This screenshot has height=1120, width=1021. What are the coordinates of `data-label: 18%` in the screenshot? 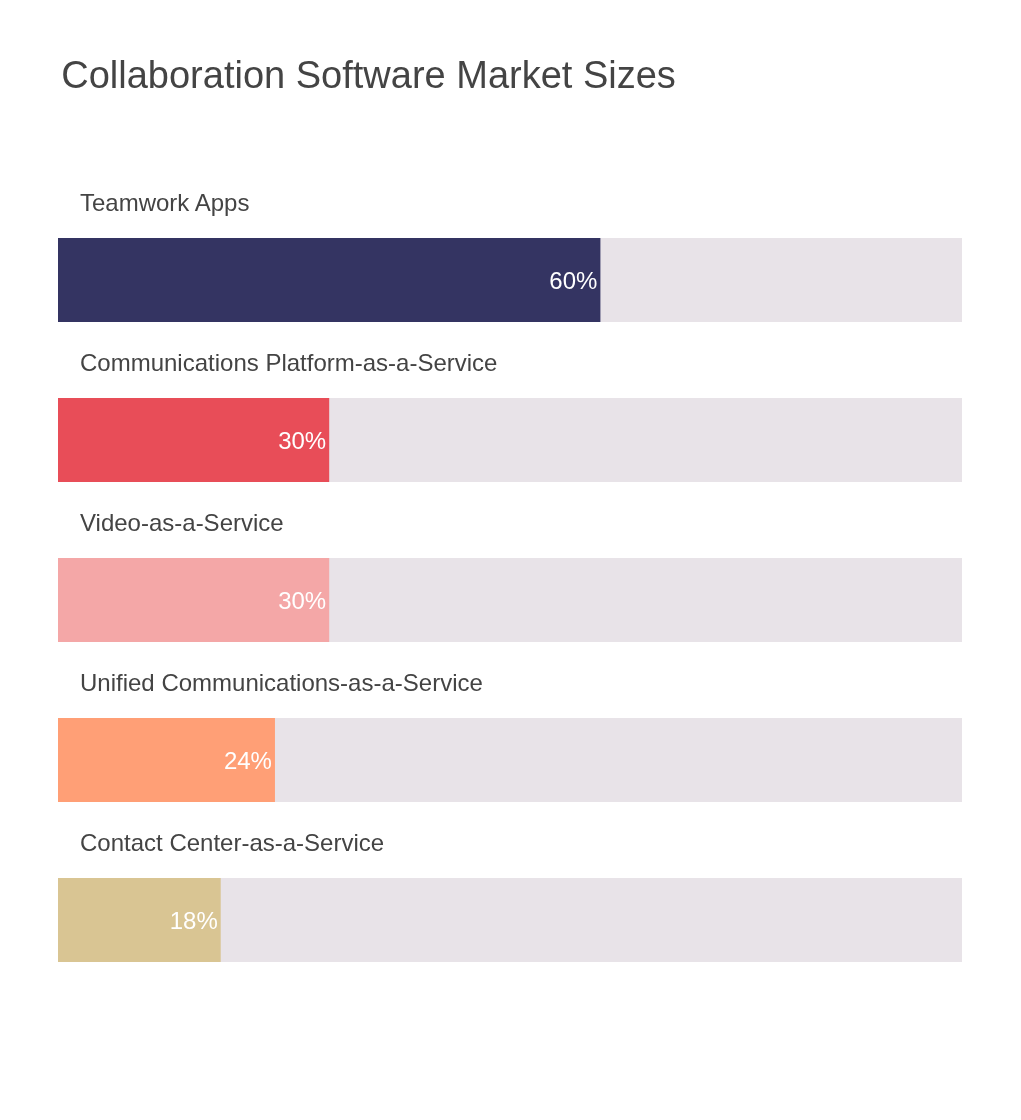 It's located at (193, 920).